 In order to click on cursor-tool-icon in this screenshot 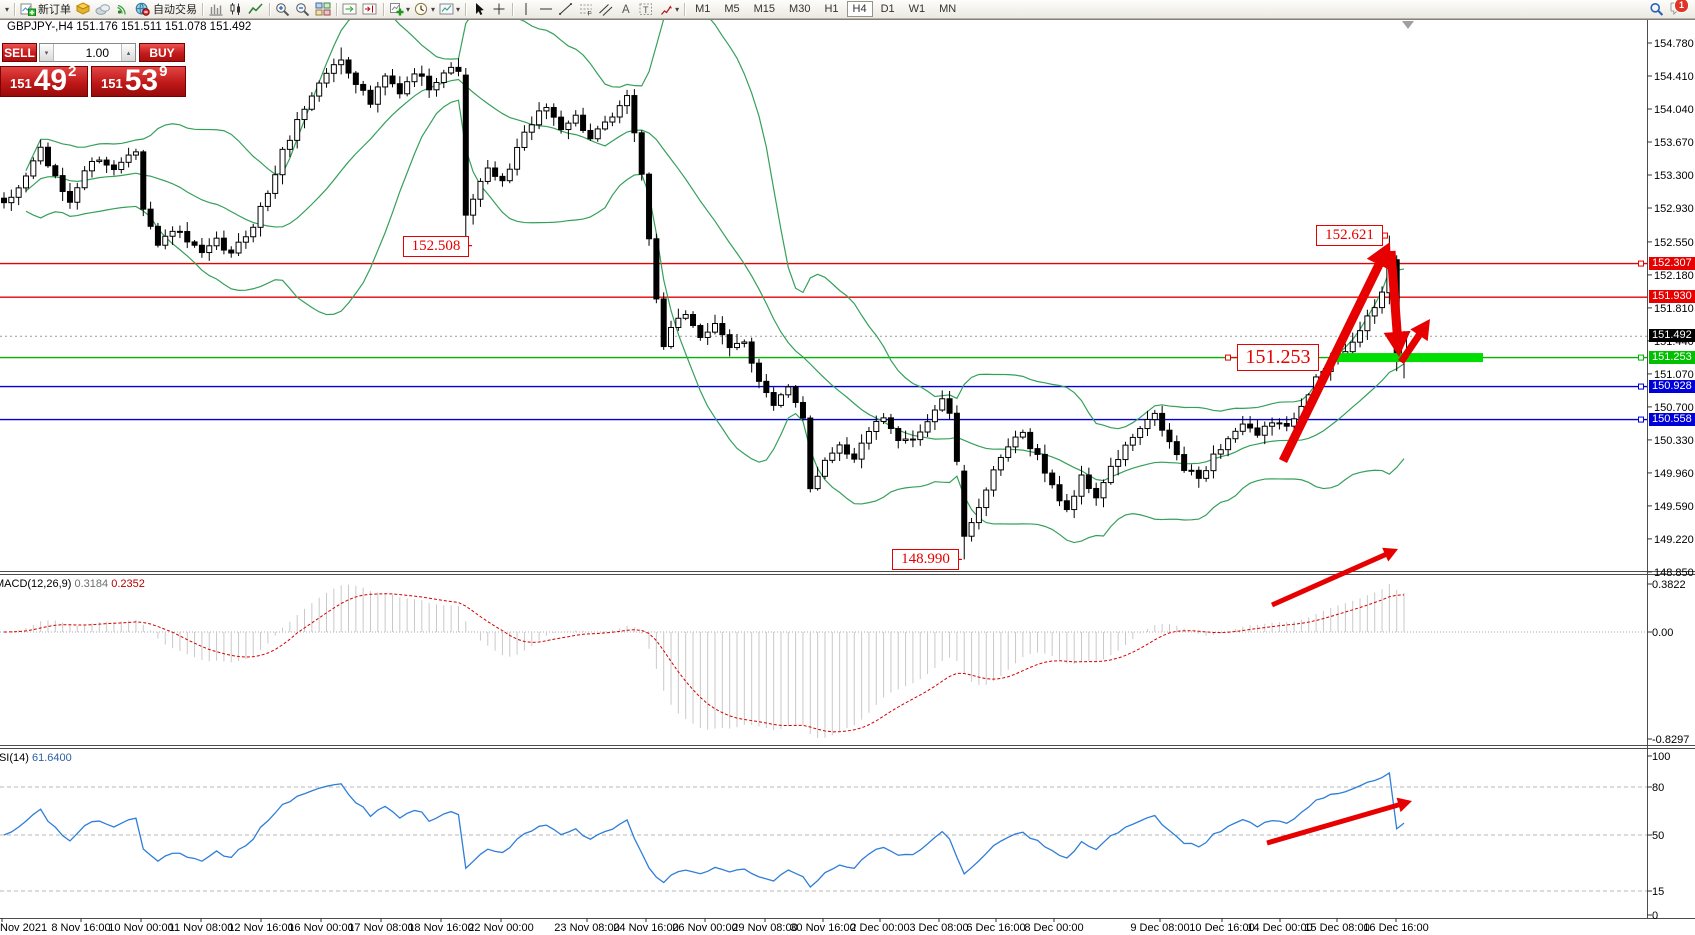, I will do `click(479, 9)`.